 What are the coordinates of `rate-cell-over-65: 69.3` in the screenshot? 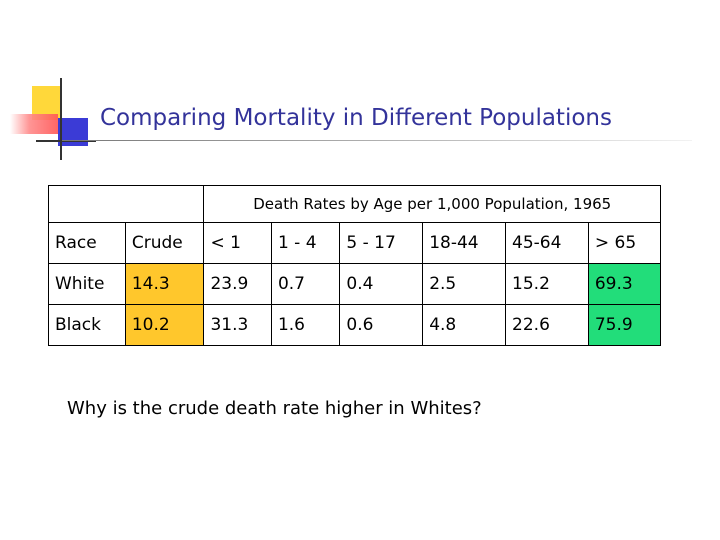 It's located at (624, 284).